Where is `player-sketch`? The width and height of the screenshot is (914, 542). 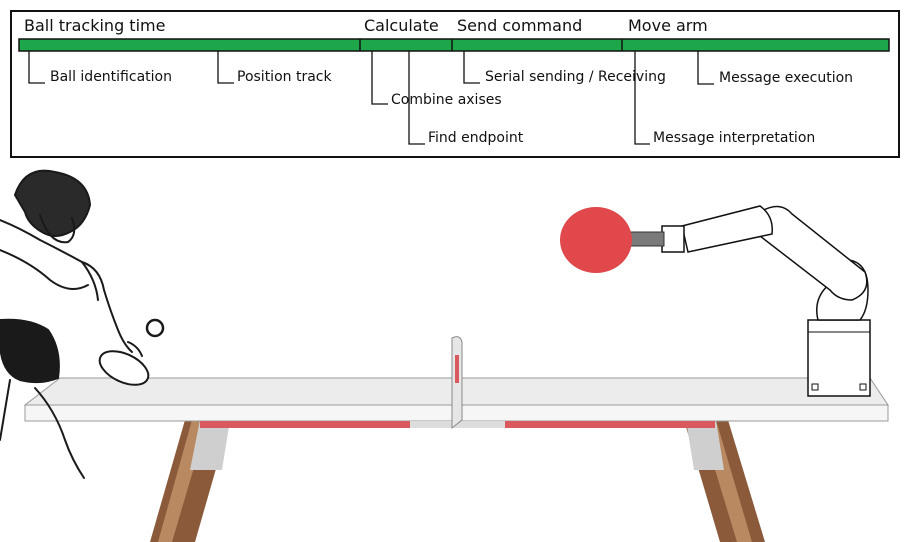
player-sketch is located at coordinates (75, 324).